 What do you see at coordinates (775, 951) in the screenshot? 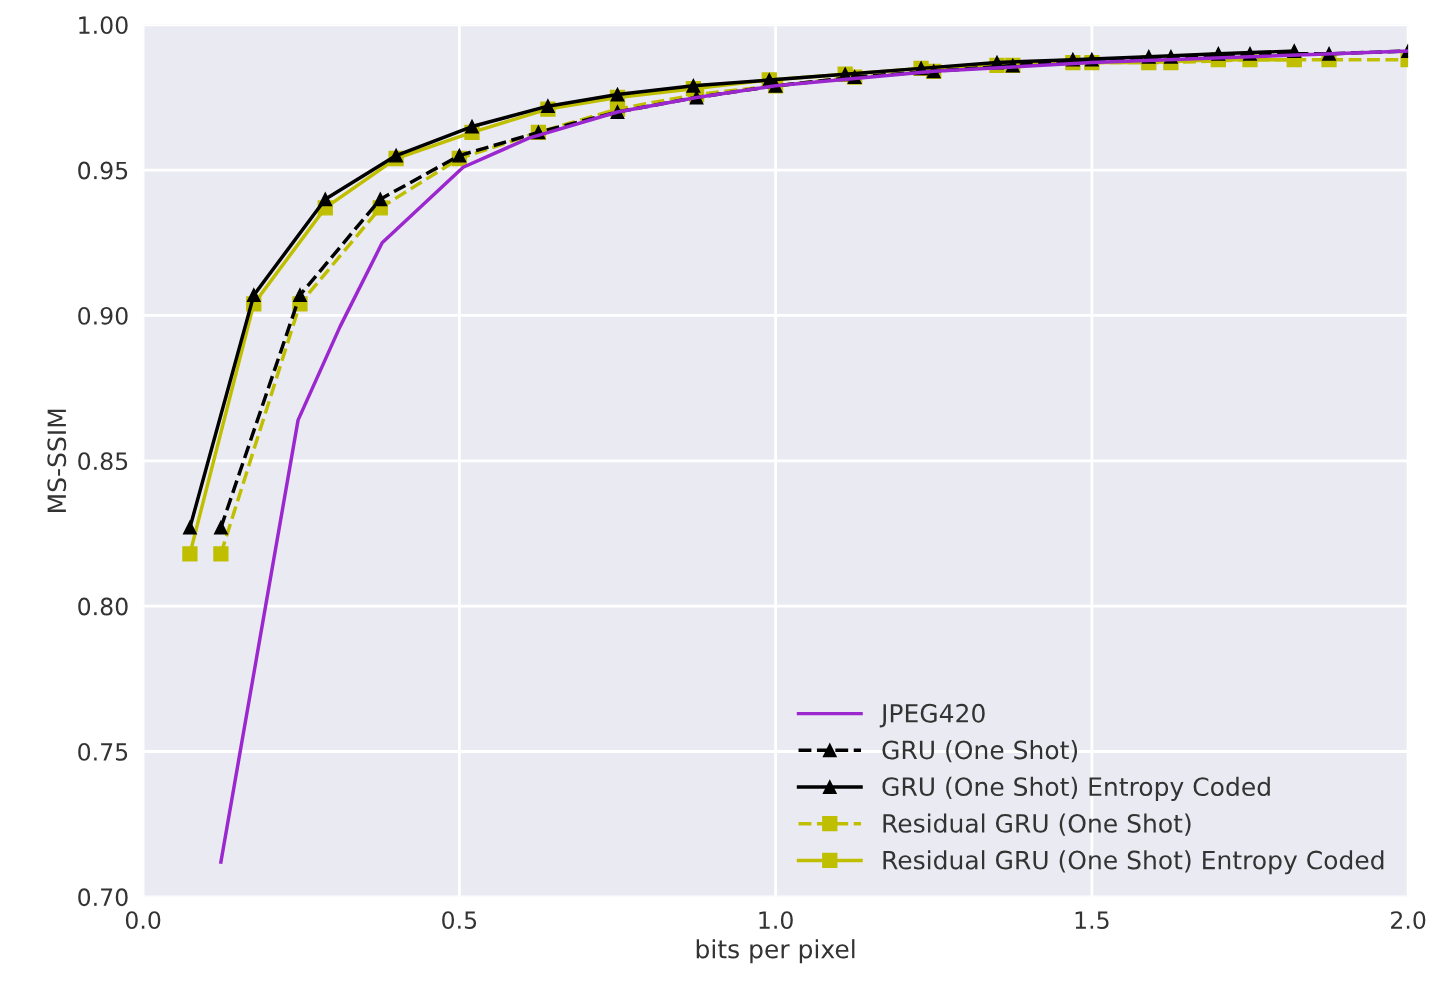
I see `x-axis-title: bits per pixel` at bounding box center [775, 951].